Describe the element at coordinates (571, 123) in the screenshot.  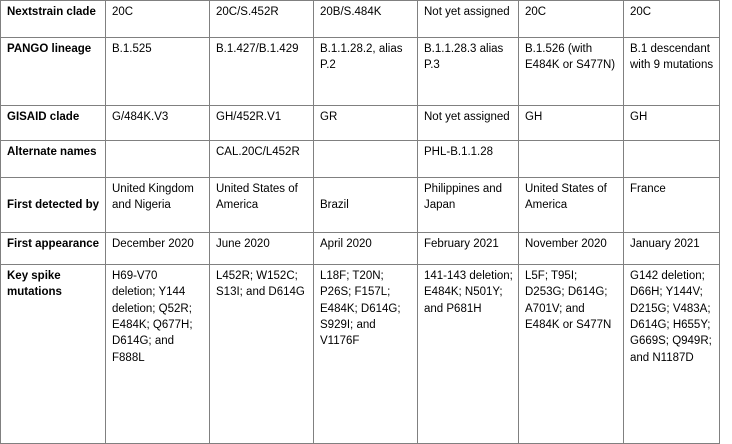
I see `cell-gisaid-clade-5: GH` at that location.